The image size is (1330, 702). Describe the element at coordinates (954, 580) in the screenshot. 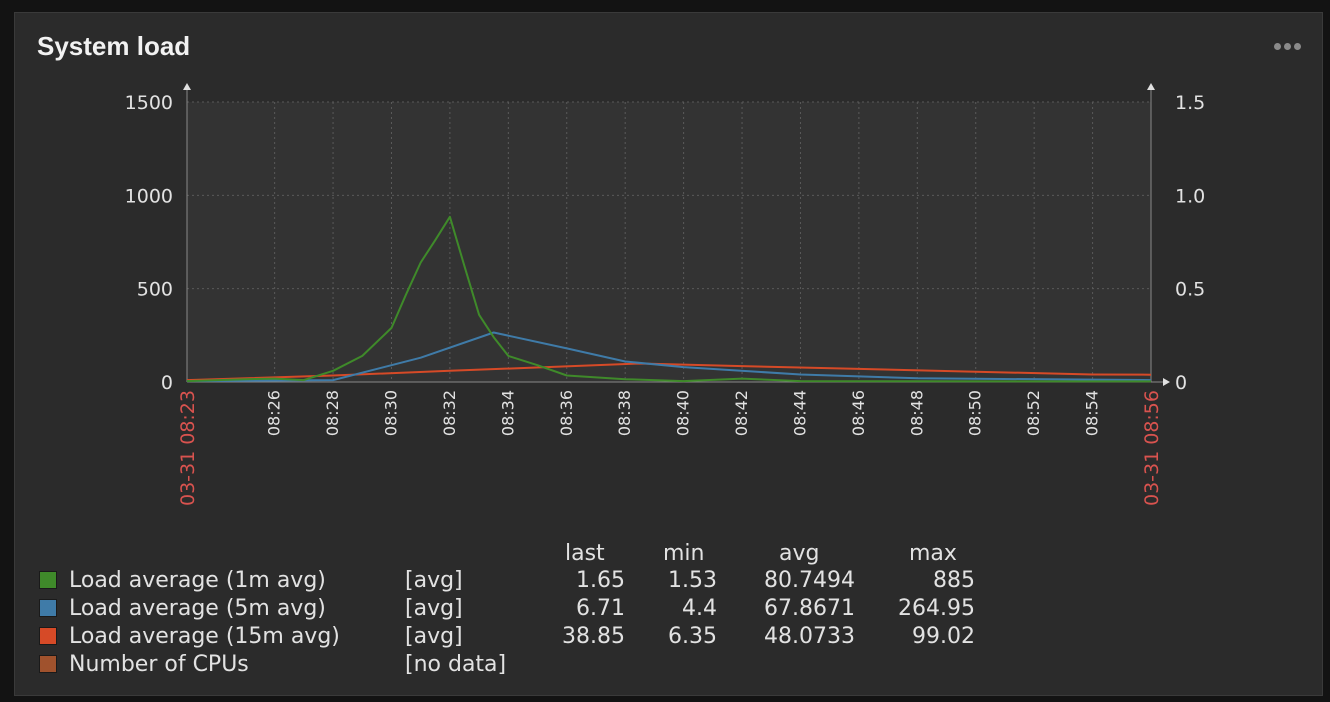

I see `legend-max-value: 885` at that location.